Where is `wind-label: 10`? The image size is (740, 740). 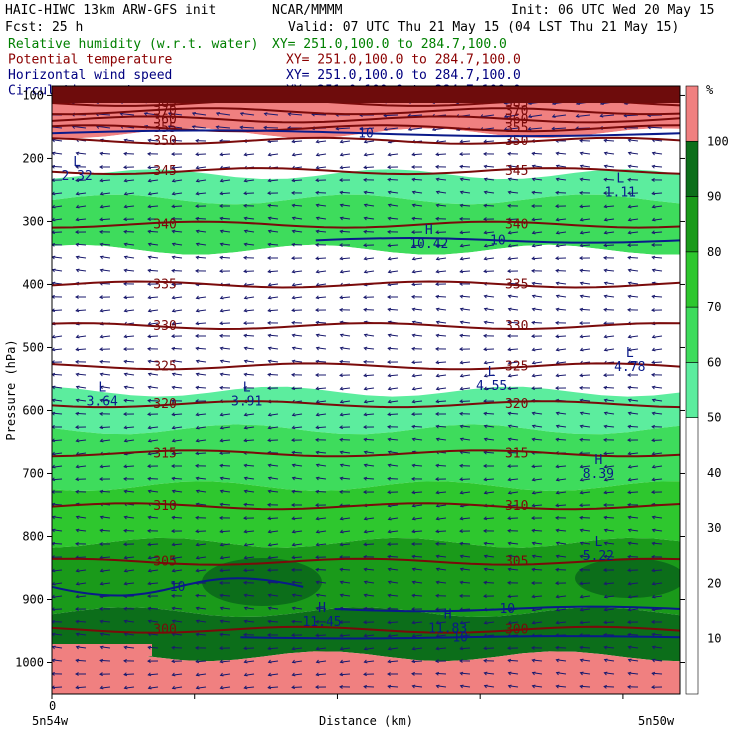
wind-label: 10 is located at coordinates (178, 587).